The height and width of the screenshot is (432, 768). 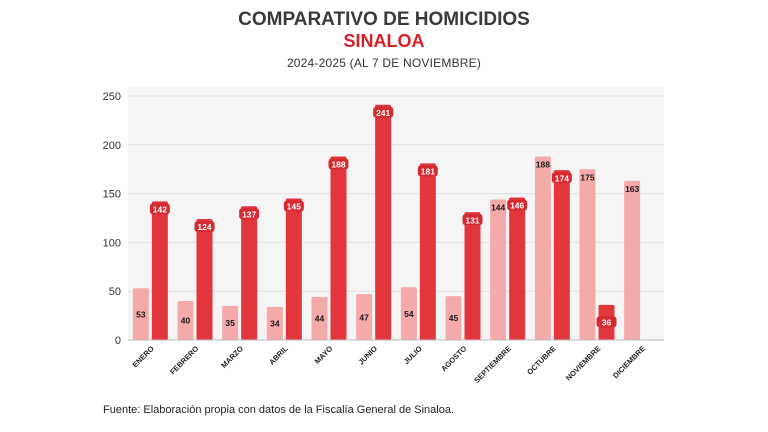 What do you see at coordinates (112, 243) in the screenshot?
I see `y-tick-label: 100` at bounding box center [112, 243].